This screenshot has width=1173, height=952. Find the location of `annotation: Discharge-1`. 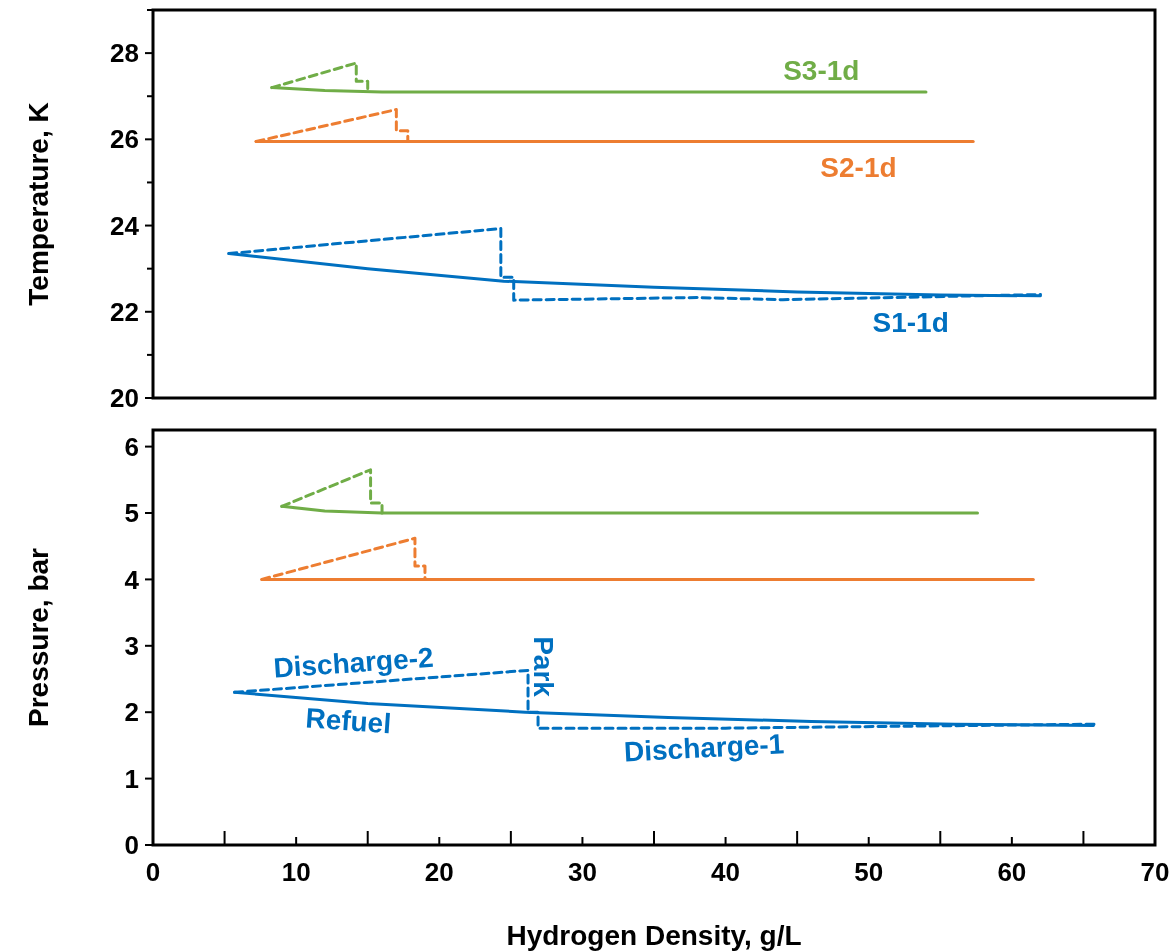

annotation: Discharge-1 is located at coordinates (704, 748).